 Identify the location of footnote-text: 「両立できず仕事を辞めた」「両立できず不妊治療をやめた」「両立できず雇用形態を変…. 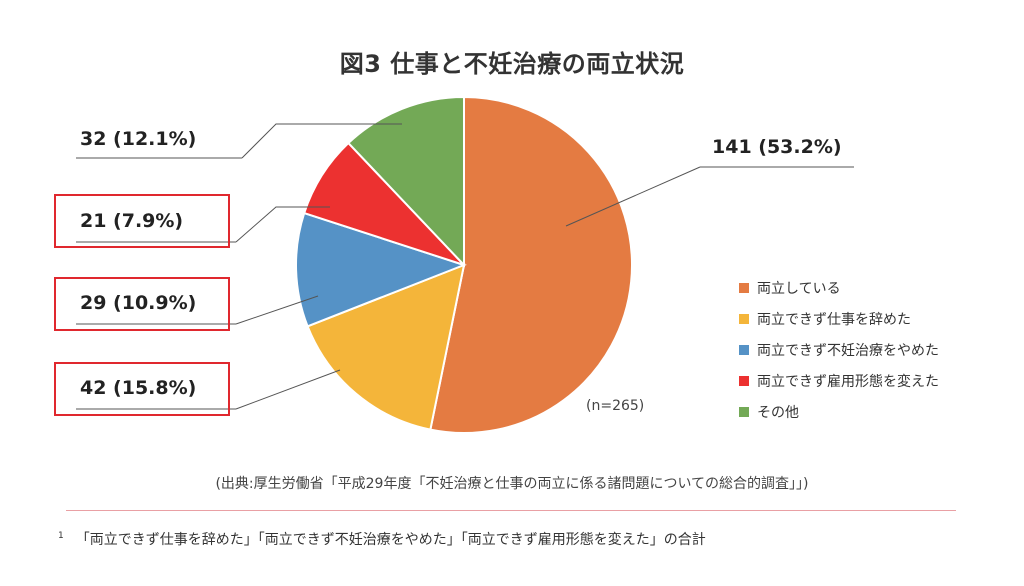
(390, 540).